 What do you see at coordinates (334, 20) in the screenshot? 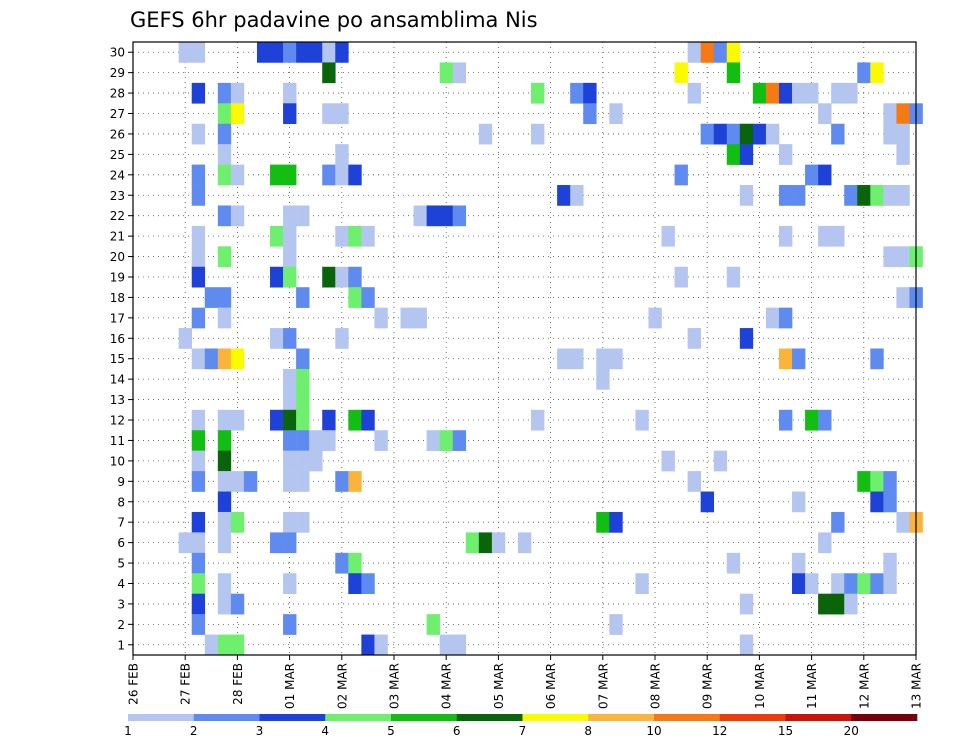
I see `chart-title: GEFS 6hr padavine po ansamblima Nis` at bounding box center [334, 20].